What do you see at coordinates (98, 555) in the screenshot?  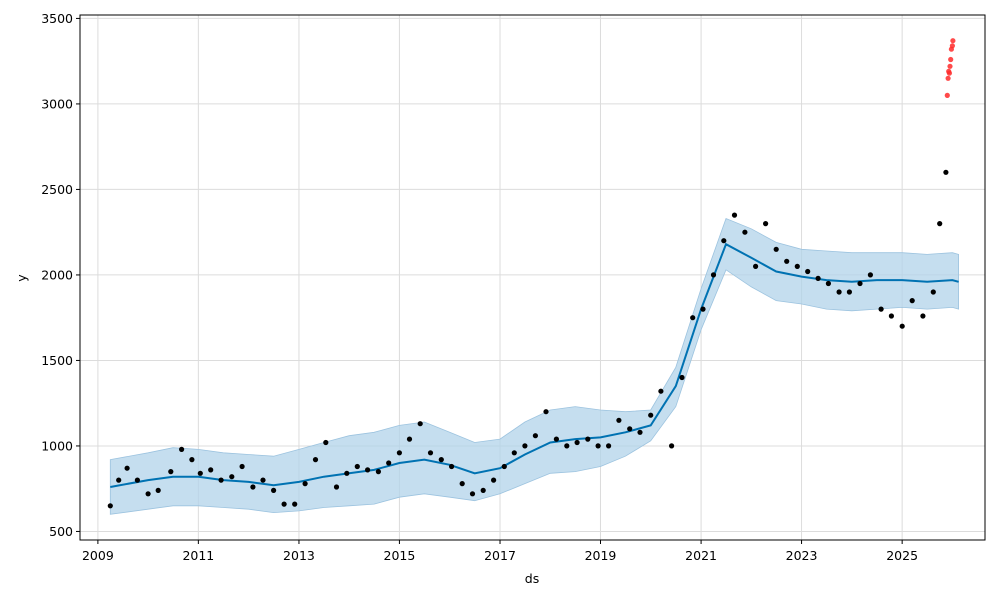 I see `x-tick-label: 2009` at bounding box center [98, 555].